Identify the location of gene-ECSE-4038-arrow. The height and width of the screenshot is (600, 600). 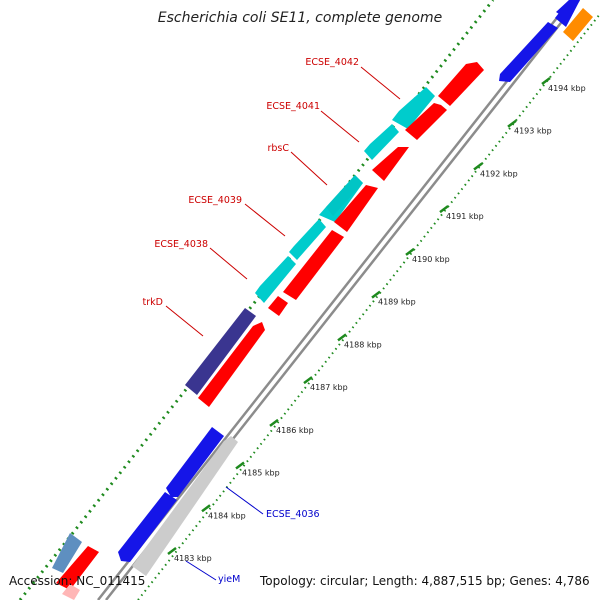
(275, 279).